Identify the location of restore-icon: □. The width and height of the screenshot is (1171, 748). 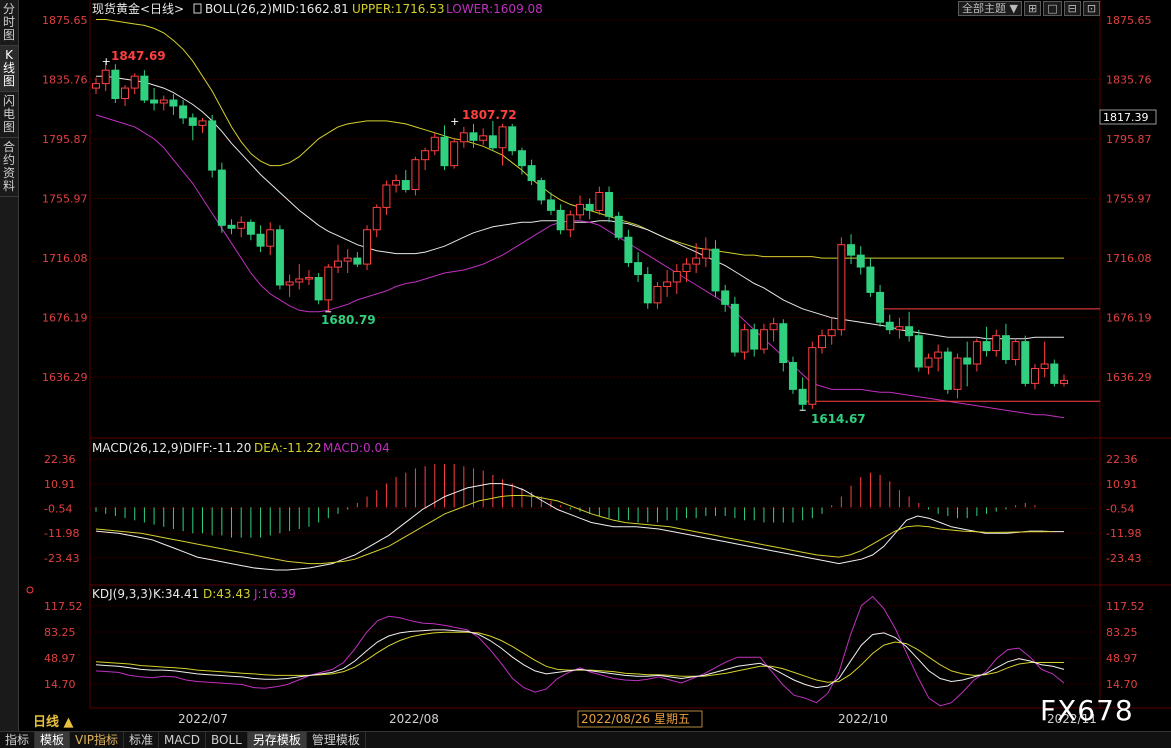
(1052, 8).